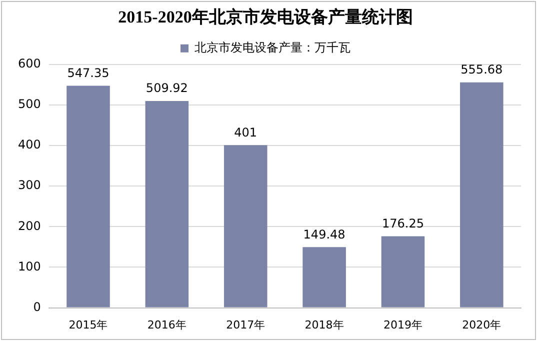  What do you see at coordinates (167, 88) in the screenshot?
I see `data-label: 509.92` at bounding box center [167, 88].